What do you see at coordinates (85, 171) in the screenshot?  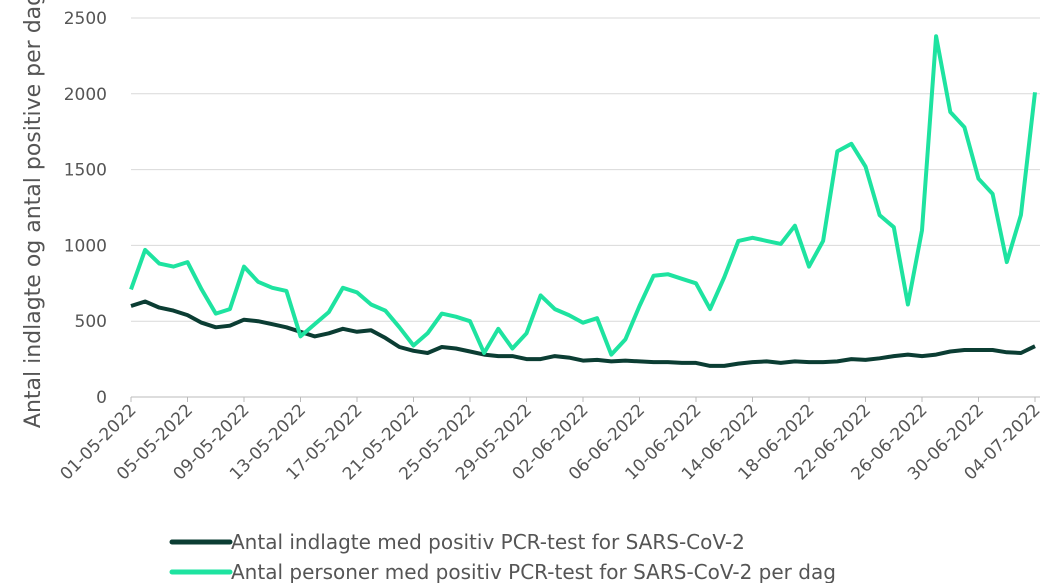 I see `y-tick-label: 1500` at bounding box center [85, 171].